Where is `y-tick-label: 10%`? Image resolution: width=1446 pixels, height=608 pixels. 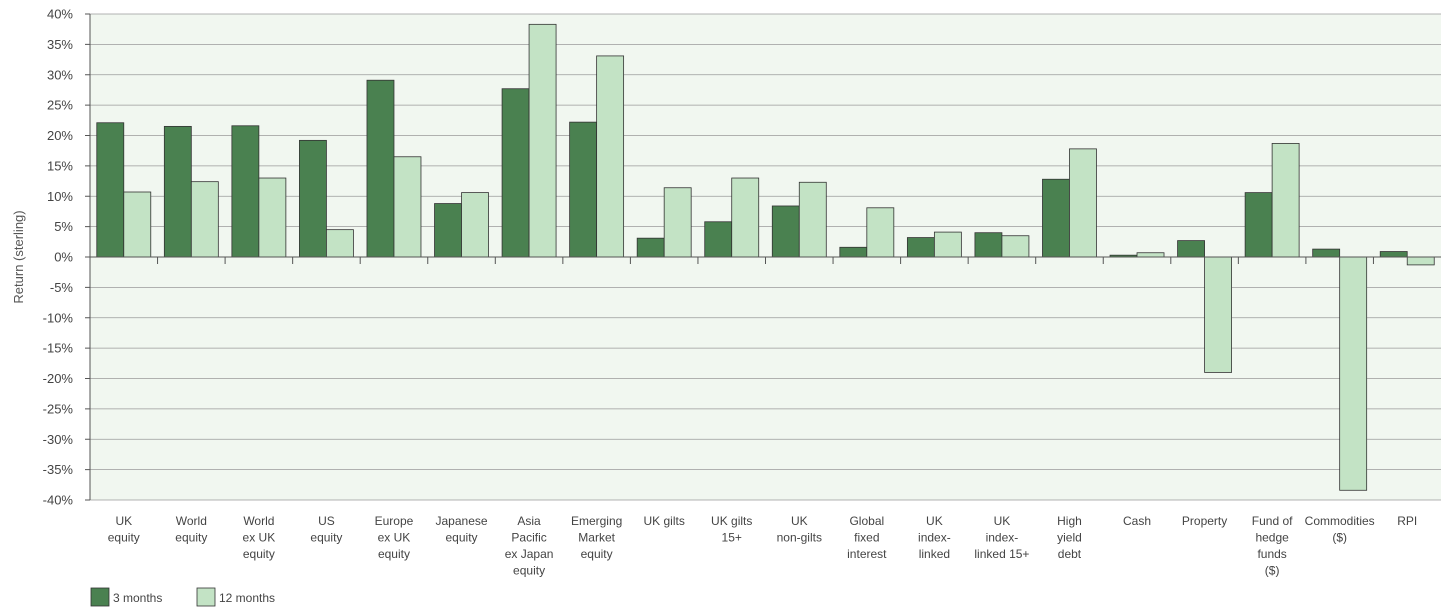
y-tick-label: 10% is located at coordinates (60, 196).